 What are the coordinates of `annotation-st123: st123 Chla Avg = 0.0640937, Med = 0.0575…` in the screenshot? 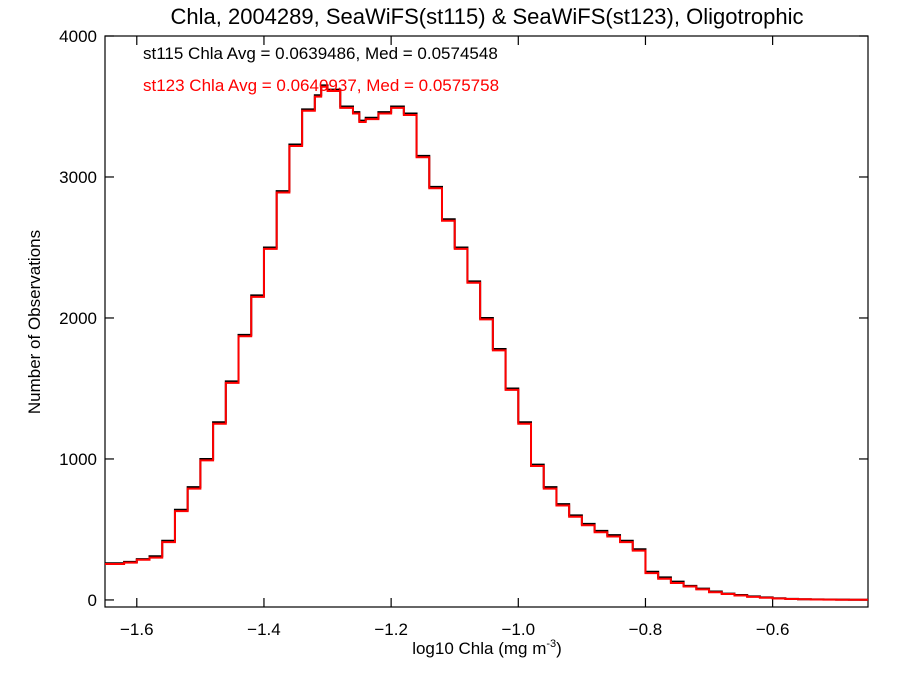 It's located at (321, 85).